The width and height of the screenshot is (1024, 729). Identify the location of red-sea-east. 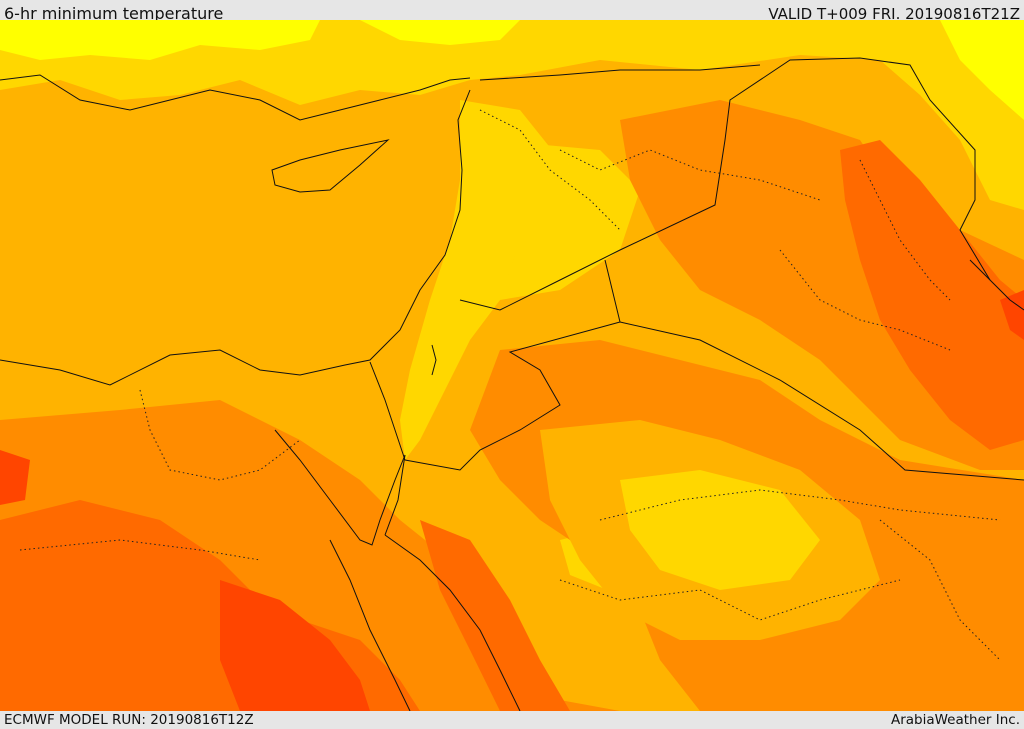
(452, 622).